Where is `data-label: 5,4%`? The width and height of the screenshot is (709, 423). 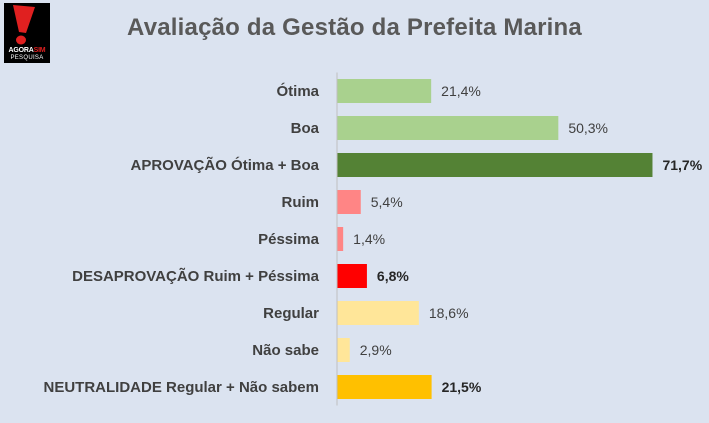 data-label: 5,4% is located at coordinates (387, 202).